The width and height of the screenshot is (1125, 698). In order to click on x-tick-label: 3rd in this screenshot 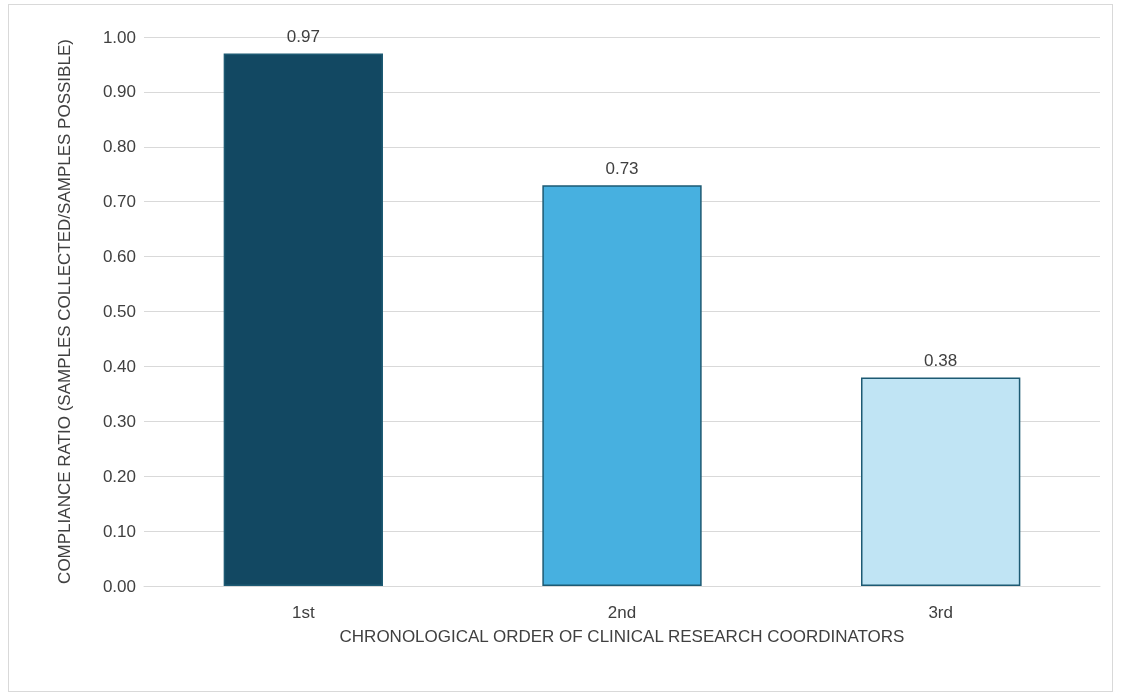, I will do `click(940, 612)`.